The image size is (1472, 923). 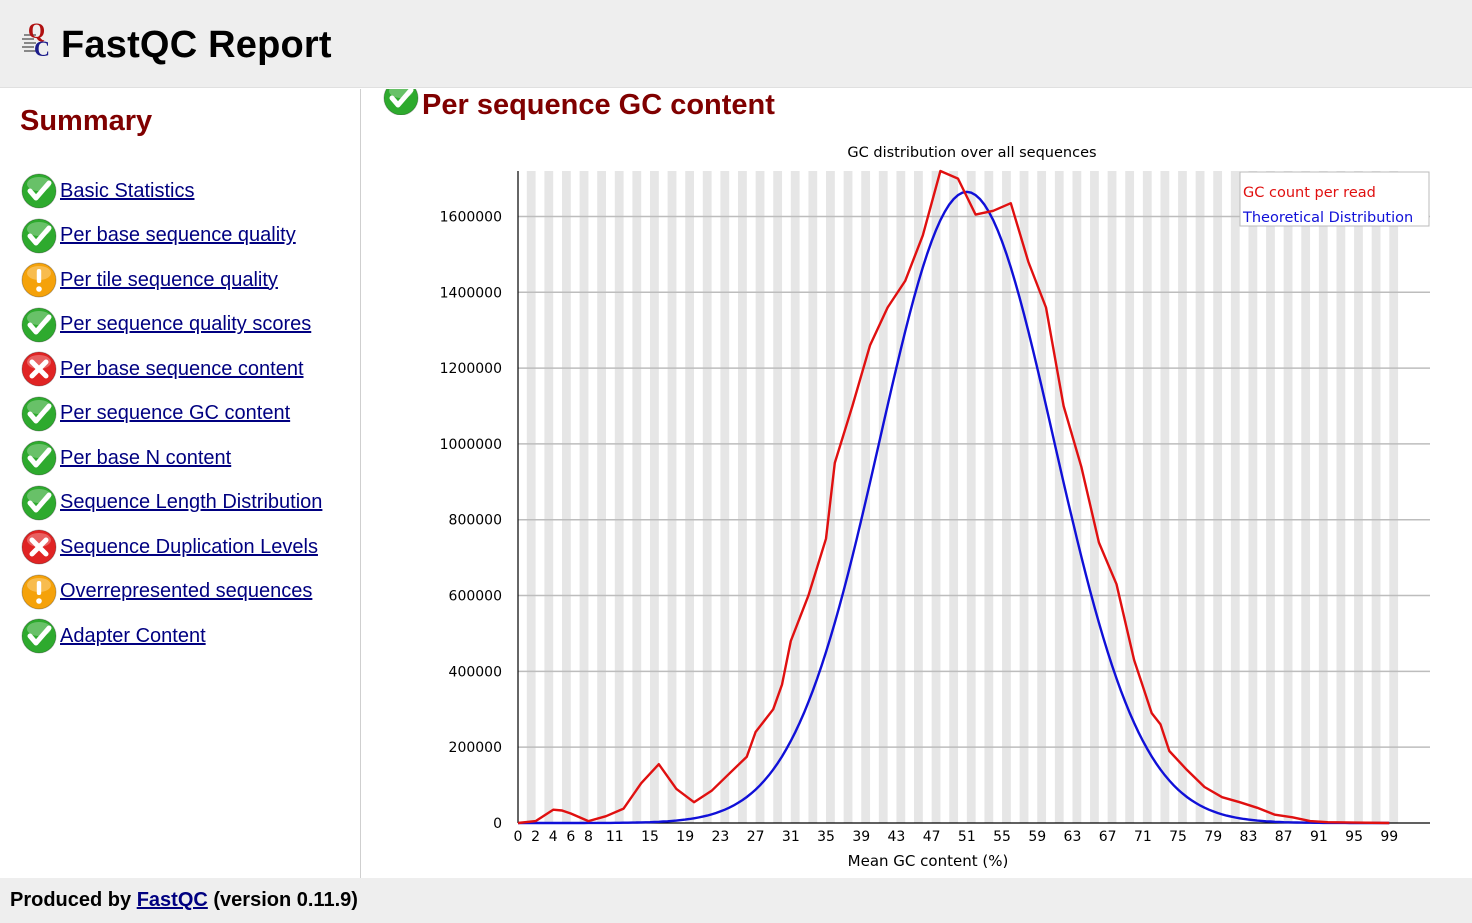 I want to click on footer-version: (version 0.11.9), so click(x=285, y=900).